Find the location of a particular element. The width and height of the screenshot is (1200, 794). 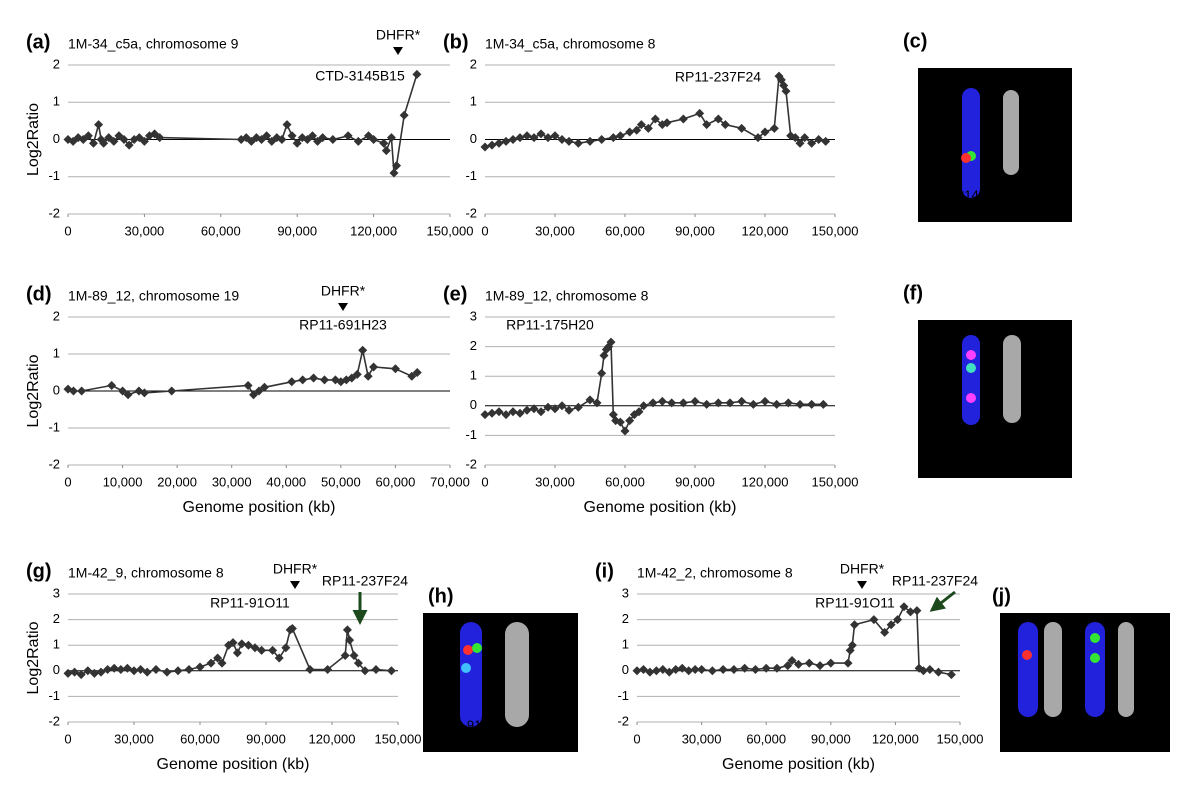

x-tick-label: 150,000 is located at coordinates (835, 230).